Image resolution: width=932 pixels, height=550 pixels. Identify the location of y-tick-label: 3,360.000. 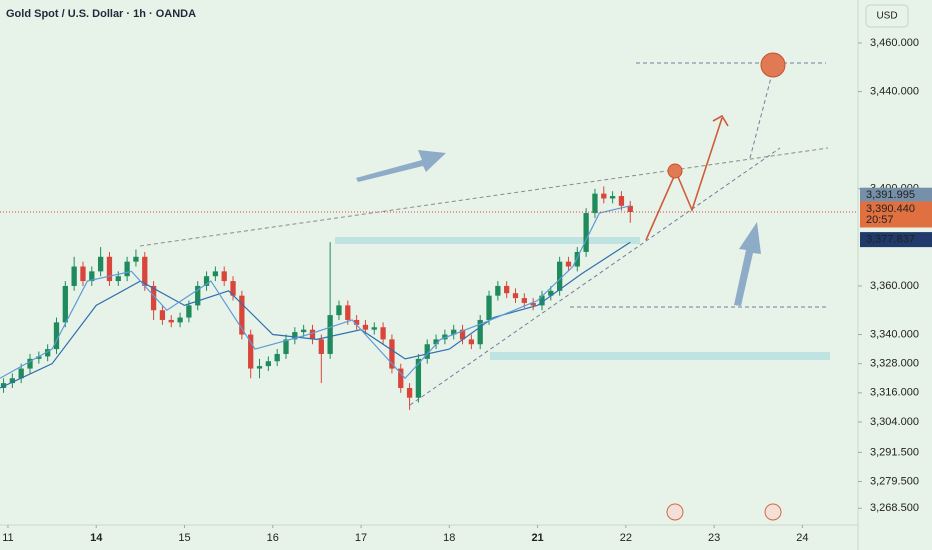
(894, 286).